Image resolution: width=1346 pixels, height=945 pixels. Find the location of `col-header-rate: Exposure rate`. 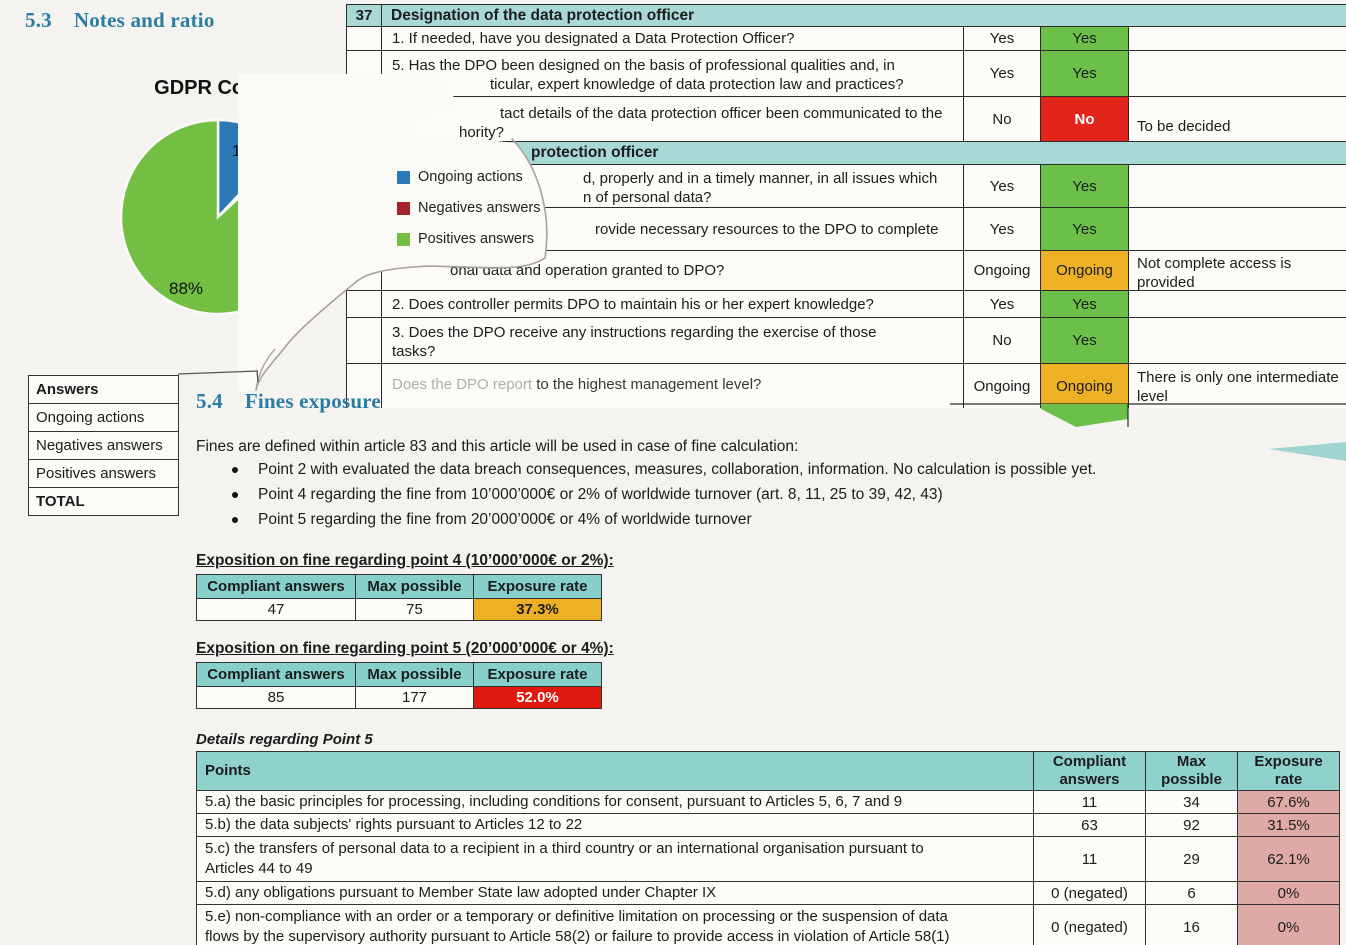

col-header-rate: Exposure rate is located at coordinates (1288, 770).